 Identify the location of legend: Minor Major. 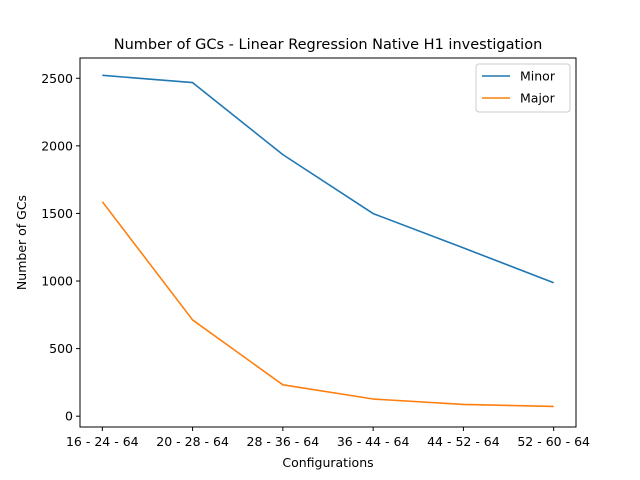
(523, 88).